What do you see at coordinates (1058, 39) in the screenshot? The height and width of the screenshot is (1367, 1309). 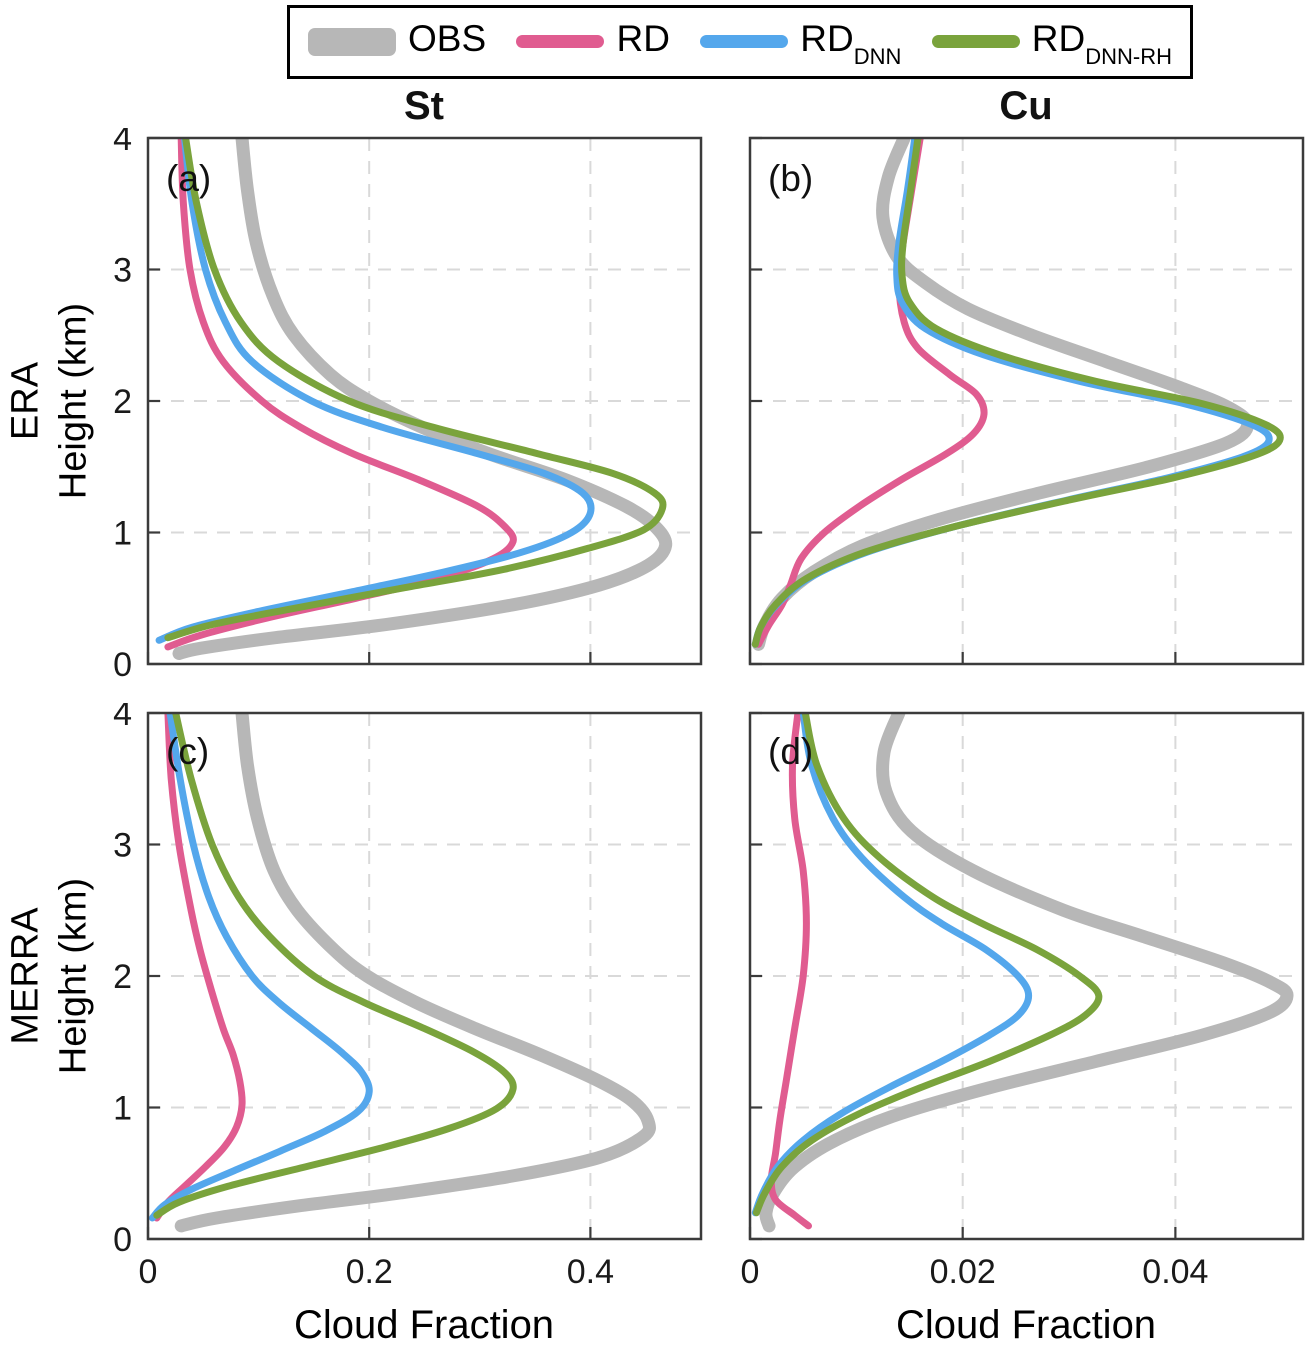 I see `legend-label-rd-dnn-rh-main: RD` at bounding box center [1058, 39].